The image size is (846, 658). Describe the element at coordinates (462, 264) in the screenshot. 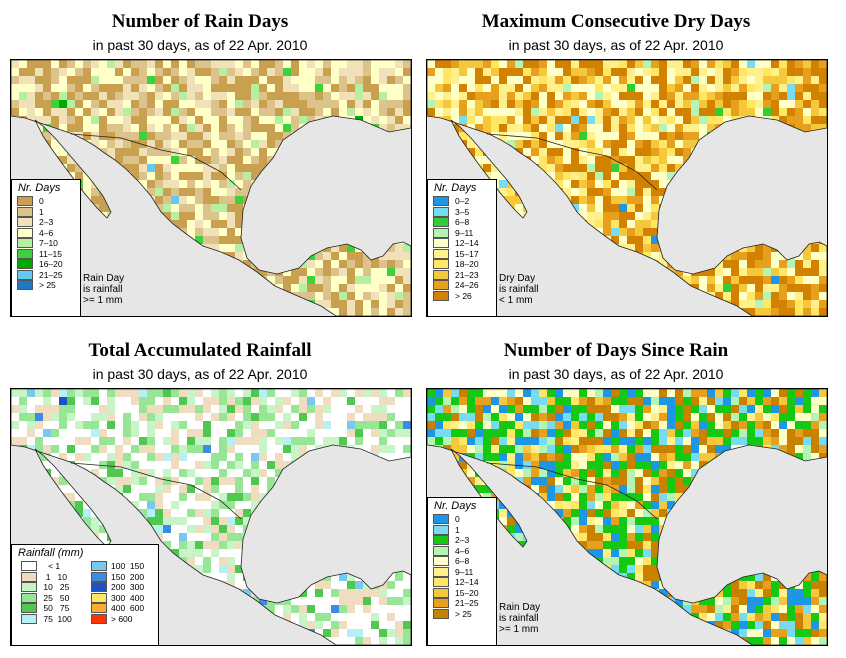

I see `legend-entry: 18–20` at that location.